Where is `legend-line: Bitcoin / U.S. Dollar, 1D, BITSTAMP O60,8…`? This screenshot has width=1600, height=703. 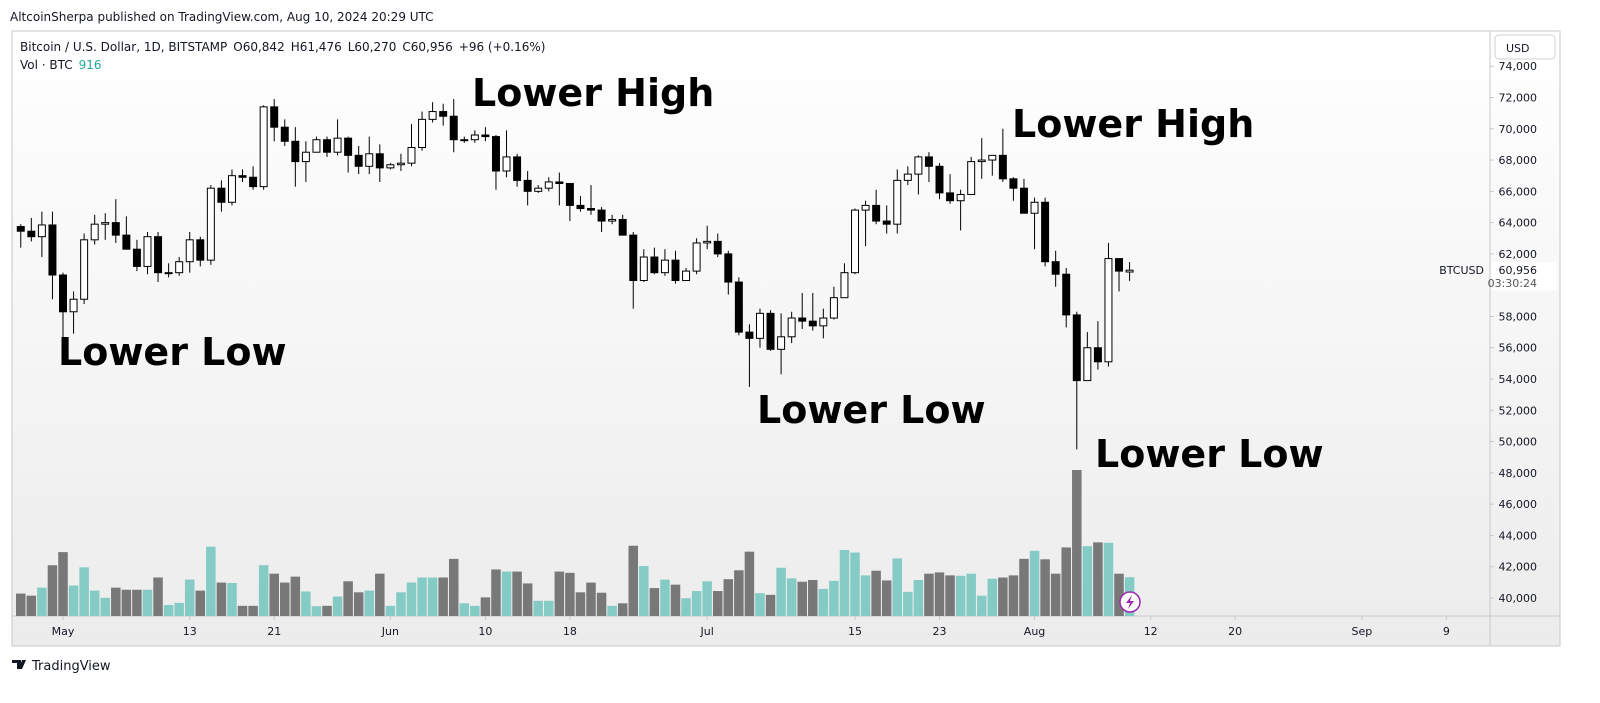 legend-line: Bitcoin / U.S. Dollar, 1D, BITSTAMP O60,8… is located at coordinates (282, 47).